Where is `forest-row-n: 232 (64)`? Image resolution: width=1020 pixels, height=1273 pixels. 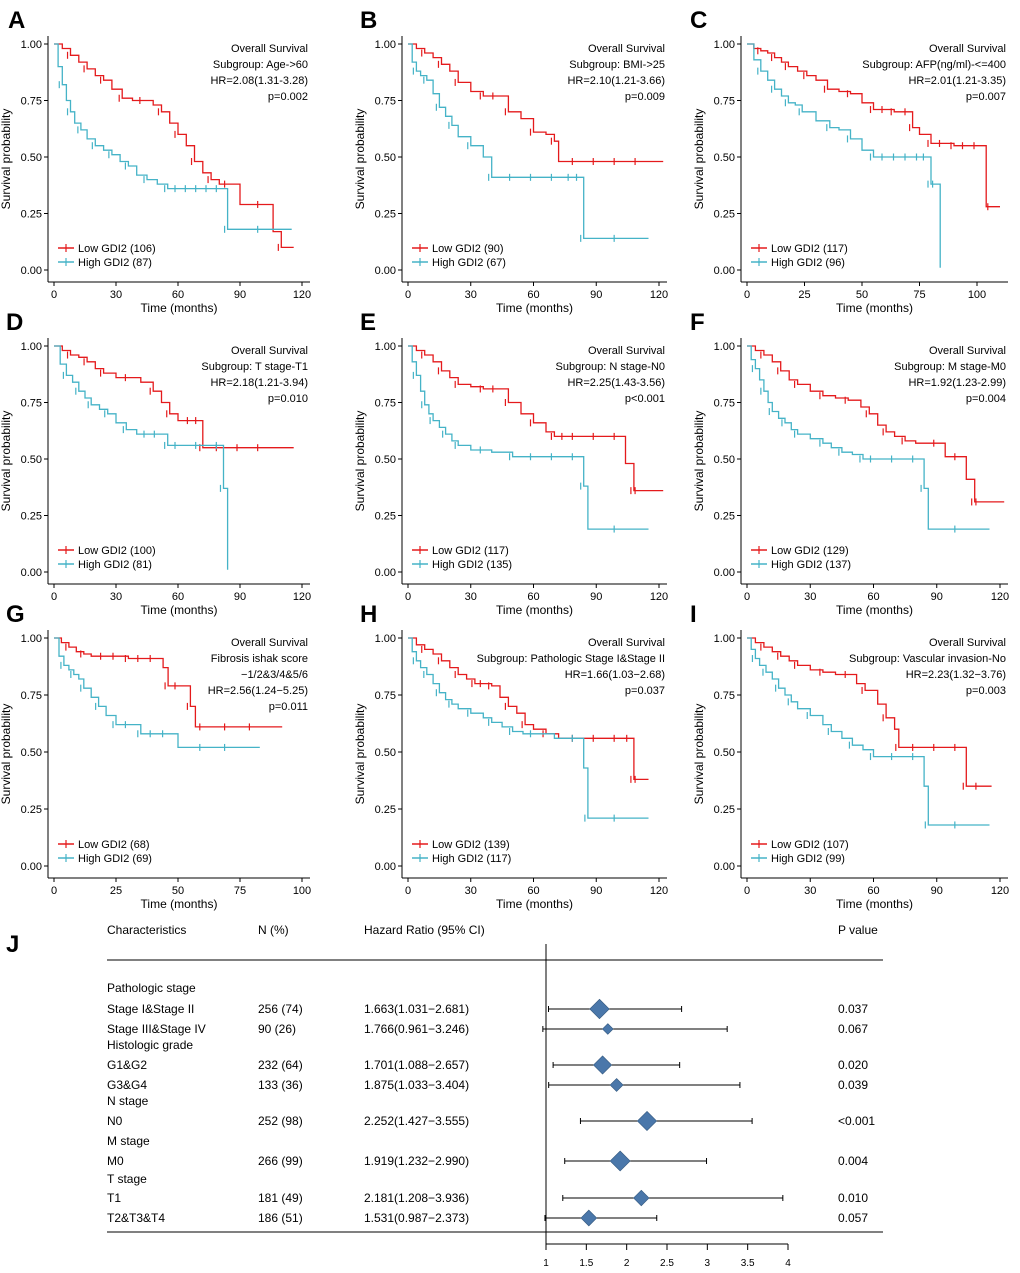 forest-row-n: 232 (64) is located at coordinates (280, 1065).